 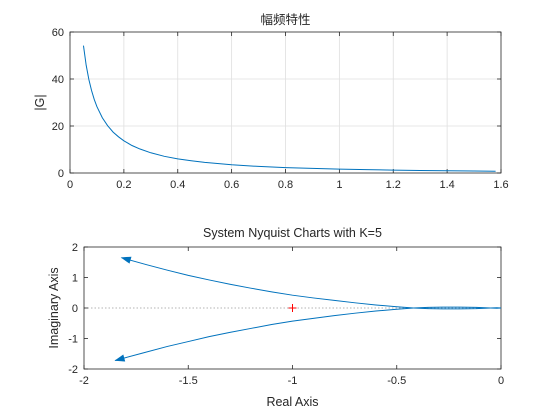 What do you see at coordinates (292, 233) in the screenshot?
I see `nyquist-title: System Nyquist Charts with K=5` at bounding box center [292, 233].